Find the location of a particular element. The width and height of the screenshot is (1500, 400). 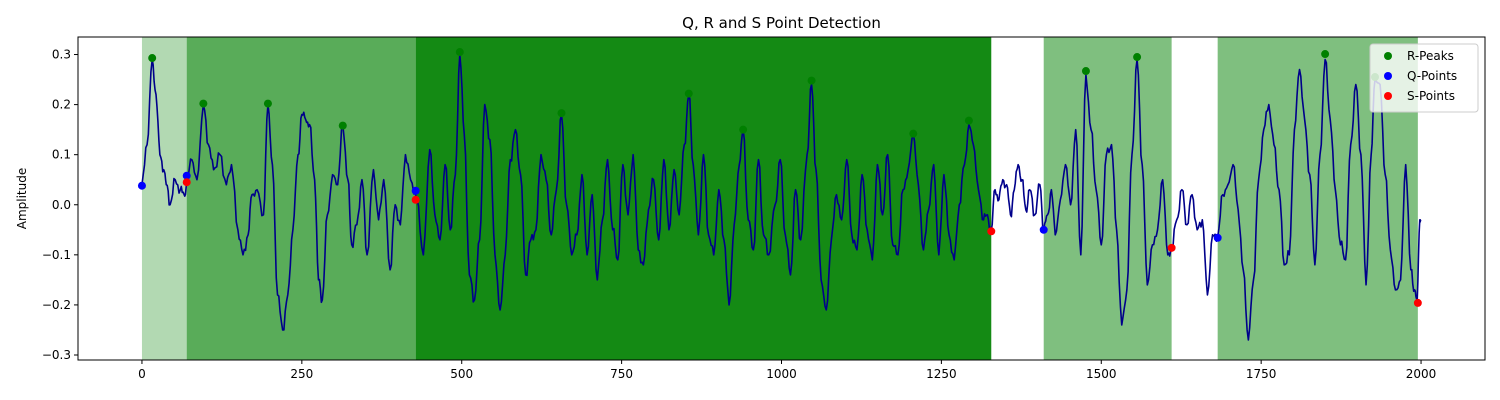

legend-label-q-points: Q-Points is located at coordinates (1432, 76).